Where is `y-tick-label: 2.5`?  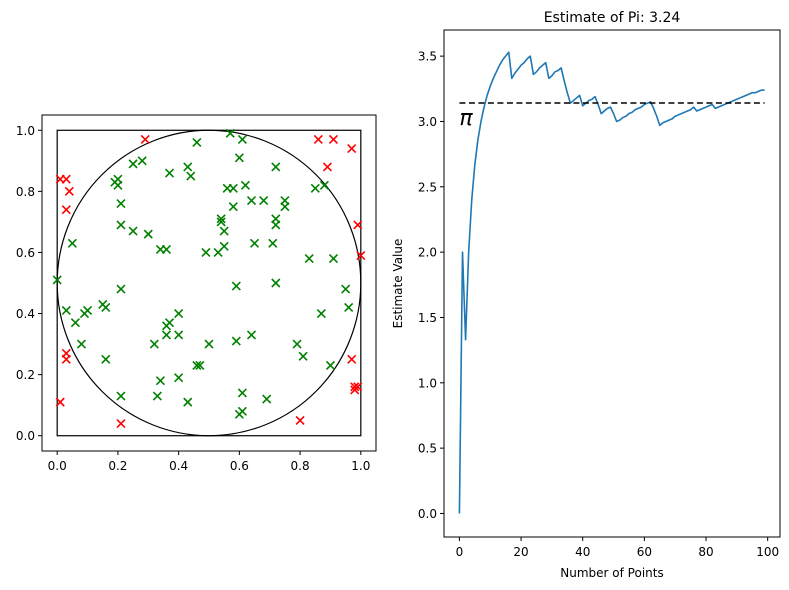
y-tick-label: 2.5 is located at coordinates (427, 187).